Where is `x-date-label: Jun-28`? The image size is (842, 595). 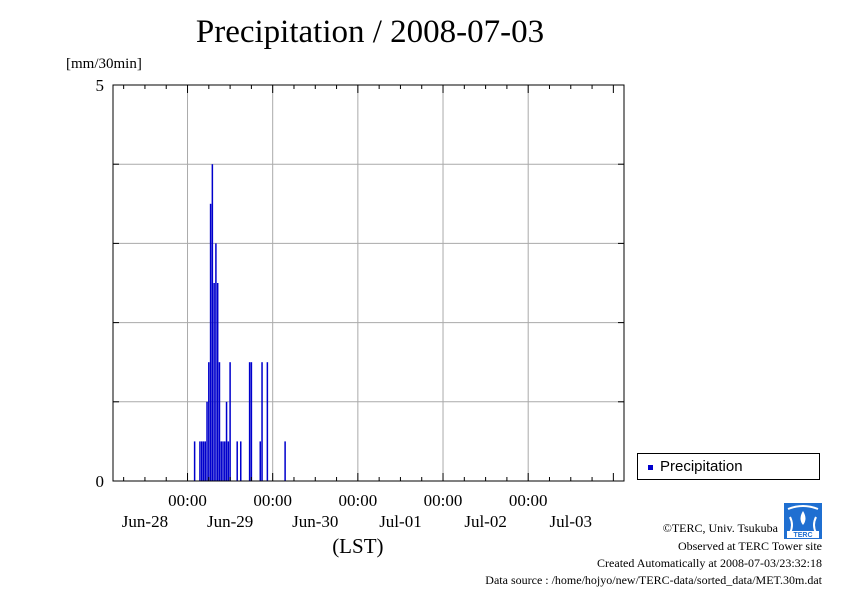
x-date-label: Jun-28 is located at coordinates (145, 521).